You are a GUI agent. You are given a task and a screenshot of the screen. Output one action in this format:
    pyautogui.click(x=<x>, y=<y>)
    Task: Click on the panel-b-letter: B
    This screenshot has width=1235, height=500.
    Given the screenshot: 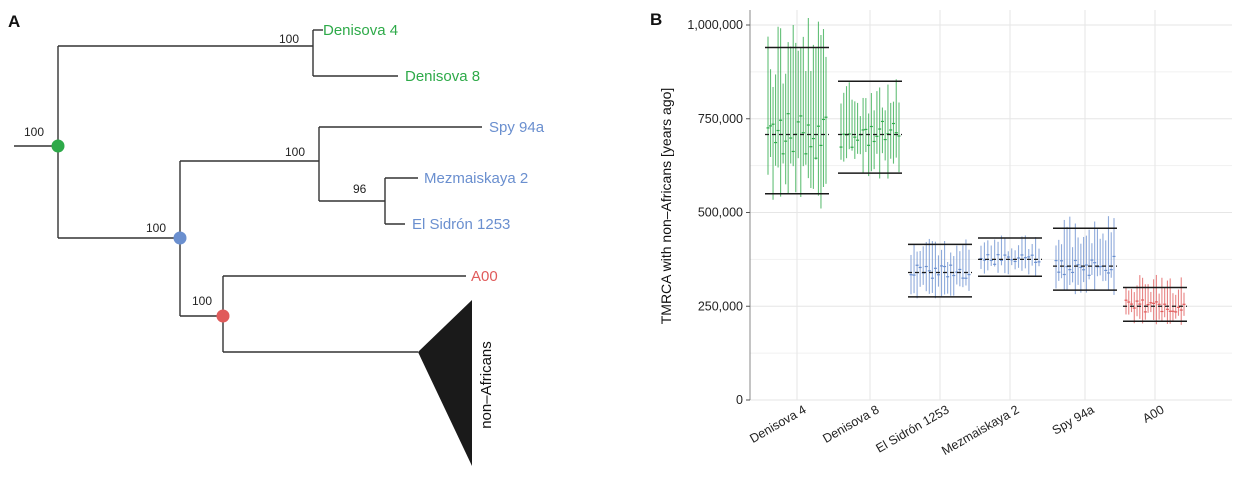 What is the action you would take?
    pyautogui.click(x=656, y=19)
    